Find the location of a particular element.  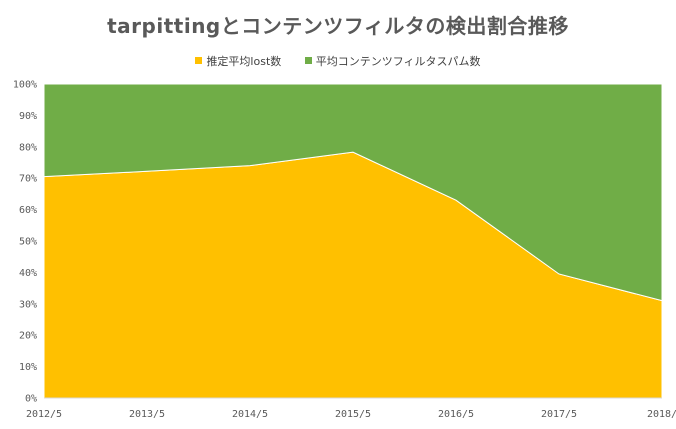

y-tick-label: 10% is located at coordinates (28, 367).